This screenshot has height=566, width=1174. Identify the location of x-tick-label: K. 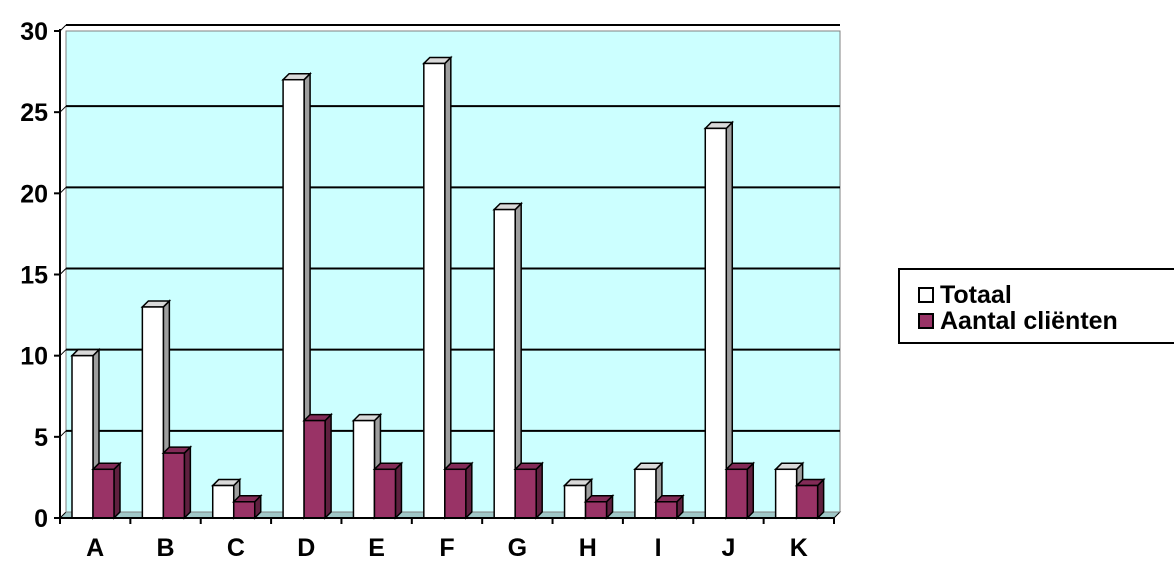
(799, 548).